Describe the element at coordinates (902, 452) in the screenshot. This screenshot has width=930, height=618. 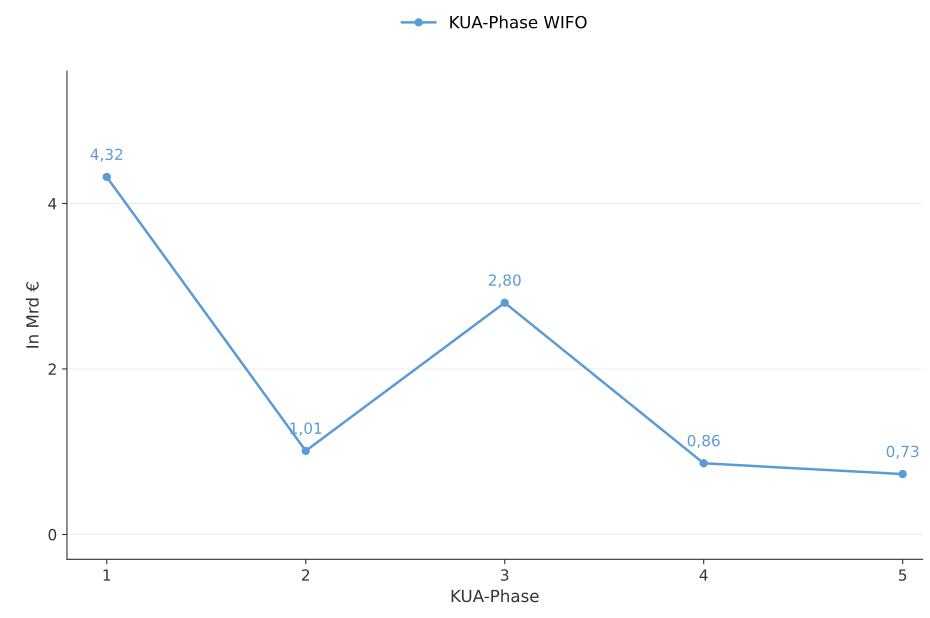
I see `data-label: 0,73` at that location.